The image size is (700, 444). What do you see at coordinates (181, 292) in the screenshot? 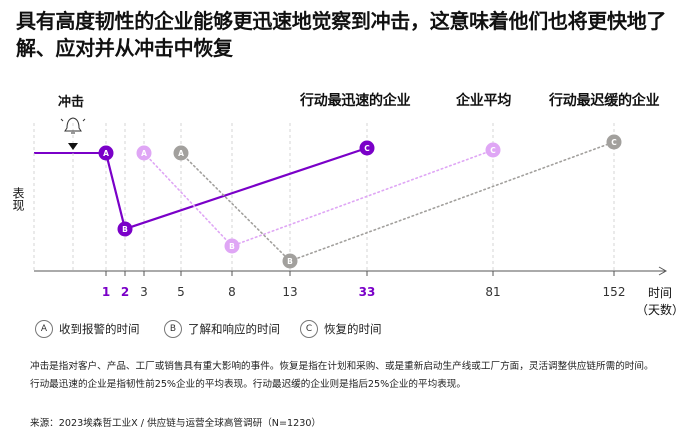
I see `x-tick-label-5: 5` at bounding box center [181, 292].